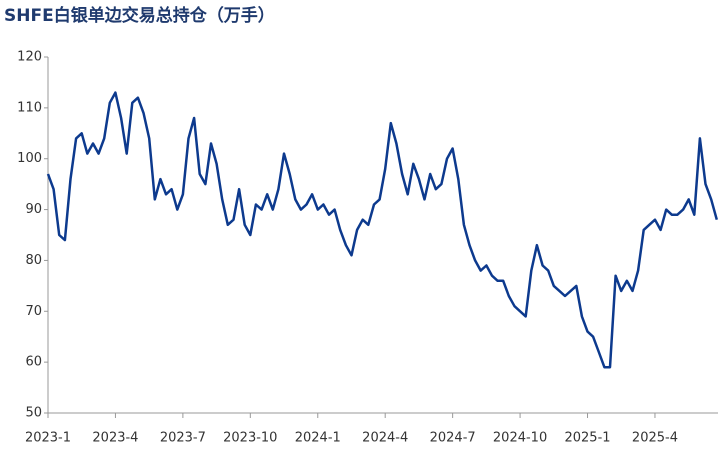 The width and height of the screenshot is (720, 459). I want to click on y-tick-label: 120, so click(29, 57).